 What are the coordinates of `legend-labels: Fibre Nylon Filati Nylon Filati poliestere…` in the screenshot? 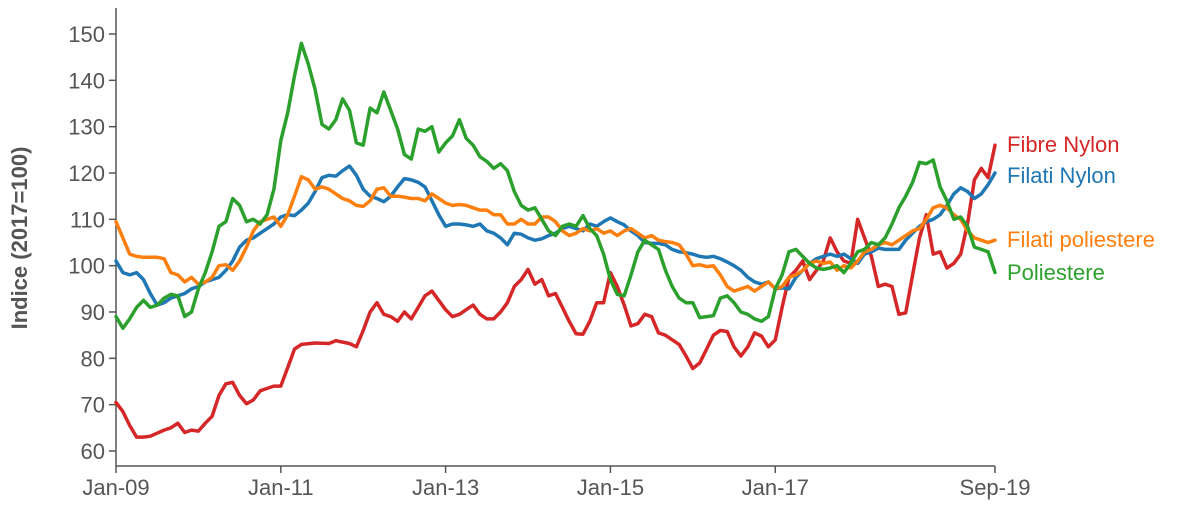 It's located at (1081, 208).